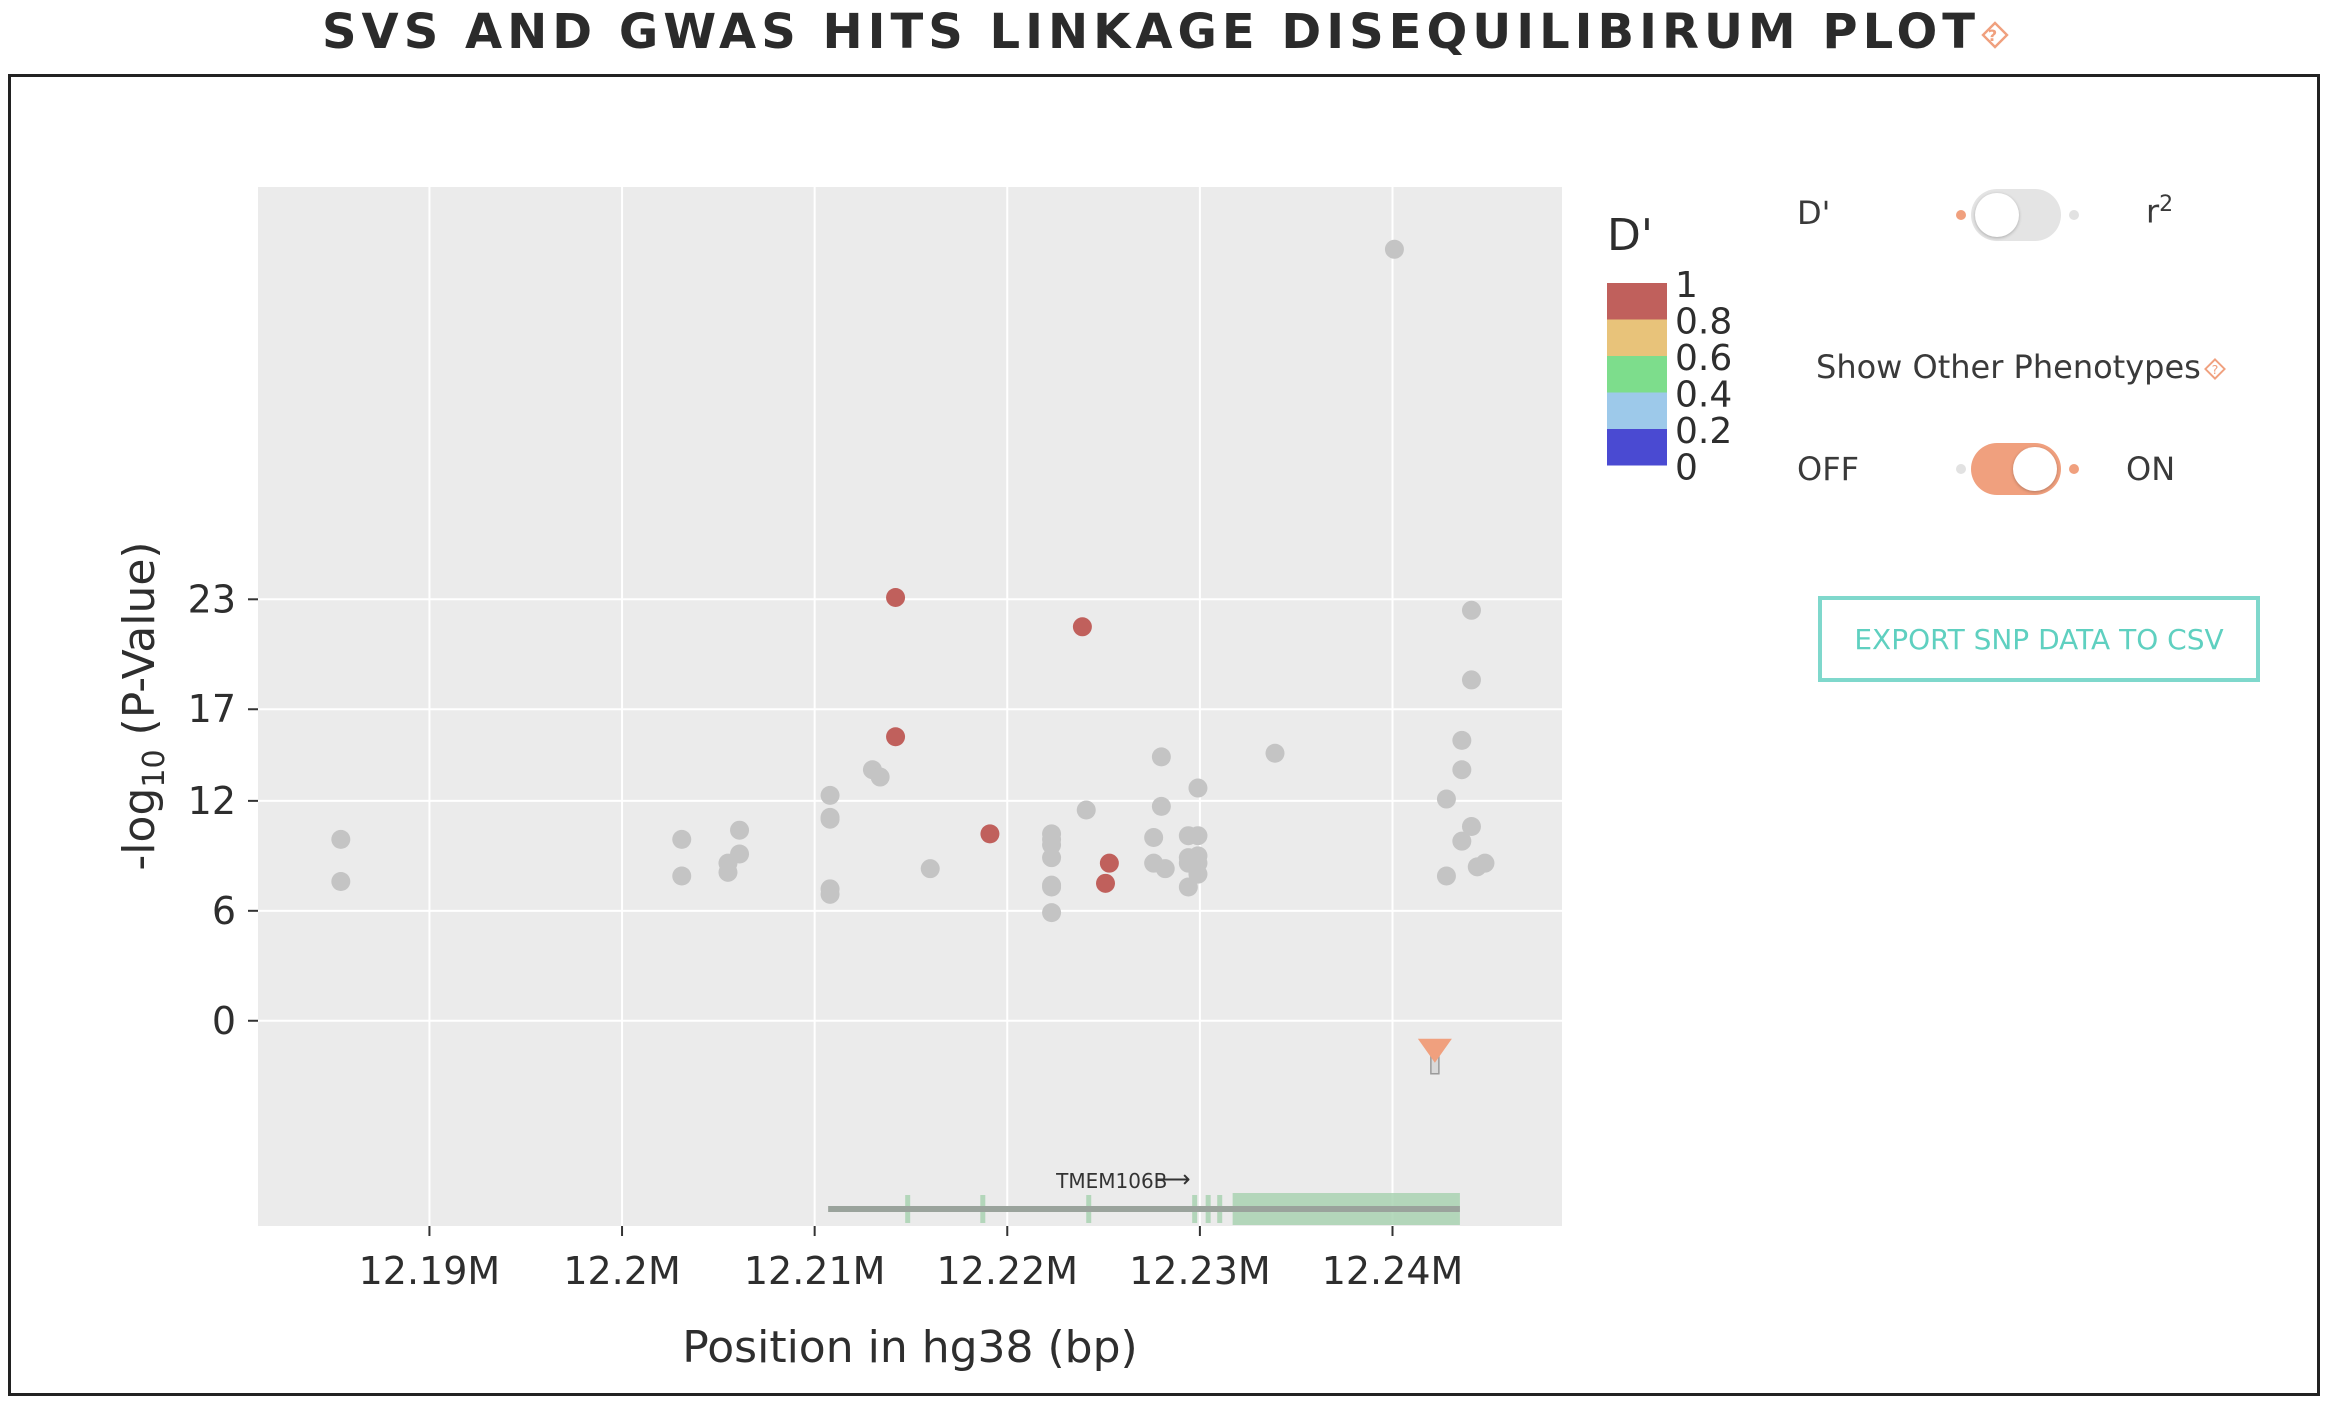 Image resolution: width=2332 pixels, height=1406 pixels. What do you see at coordinates (1630, 235) in the screenshot?
I see `legend-title: D'` at bounding box center [1630, 235].